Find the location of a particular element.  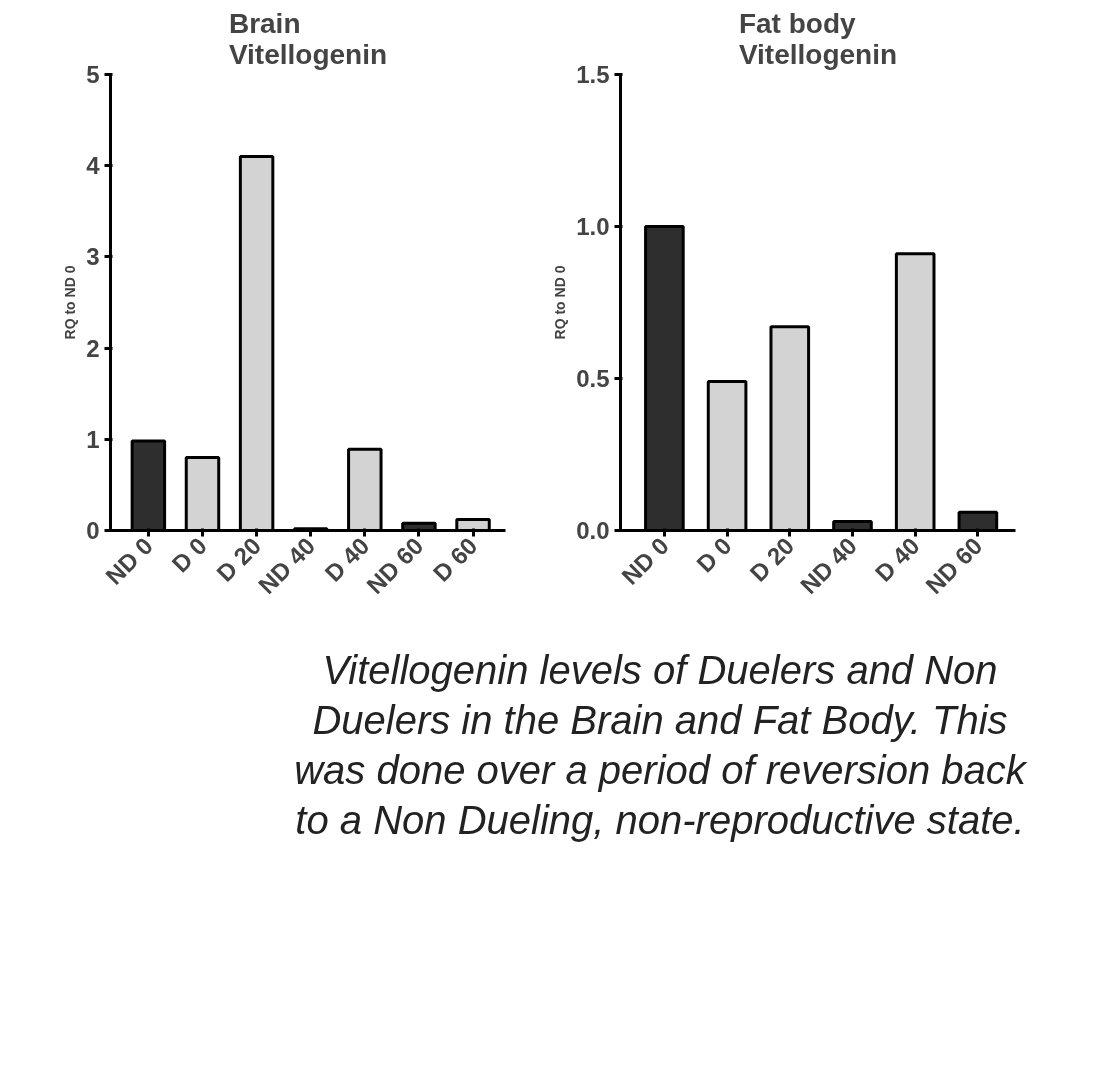

y-tick-label: 5 is located at coordinates (93, 74).